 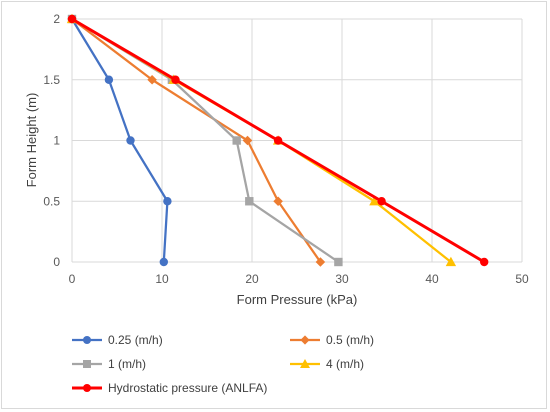 I want to click on legend-label: 4 (m/h), so click(x=345, y=364).